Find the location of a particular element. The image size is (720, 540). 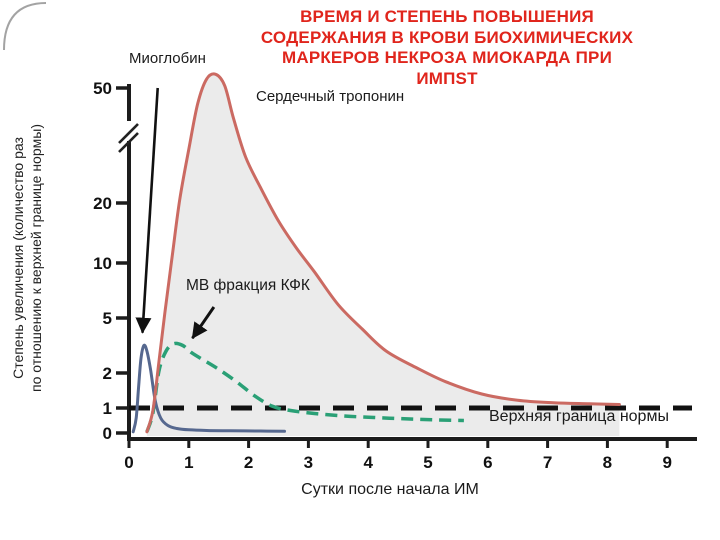

y-tick-label: 5 is located at coordinates (107, 318).